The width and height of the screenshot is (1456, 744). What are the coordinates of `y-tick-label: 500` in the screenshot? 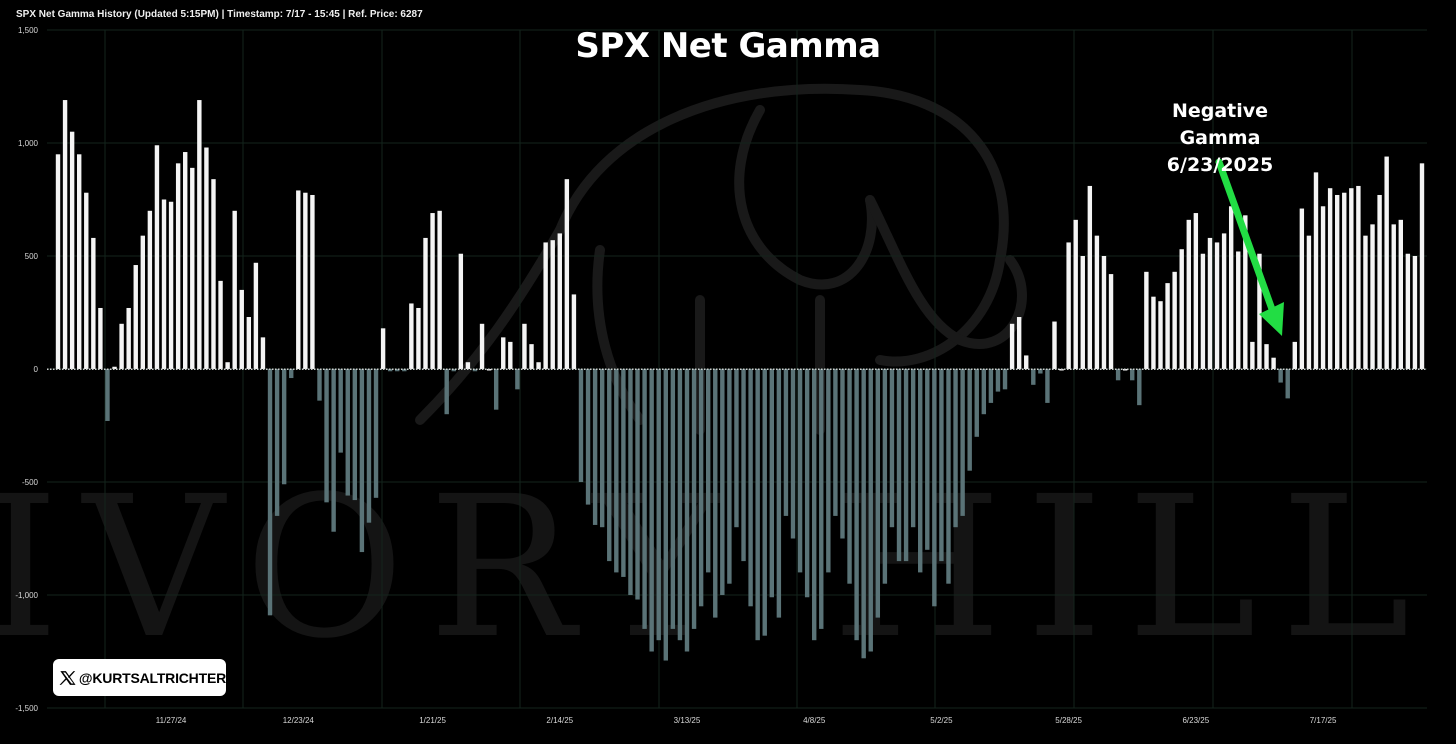 It's located at (32, 256).